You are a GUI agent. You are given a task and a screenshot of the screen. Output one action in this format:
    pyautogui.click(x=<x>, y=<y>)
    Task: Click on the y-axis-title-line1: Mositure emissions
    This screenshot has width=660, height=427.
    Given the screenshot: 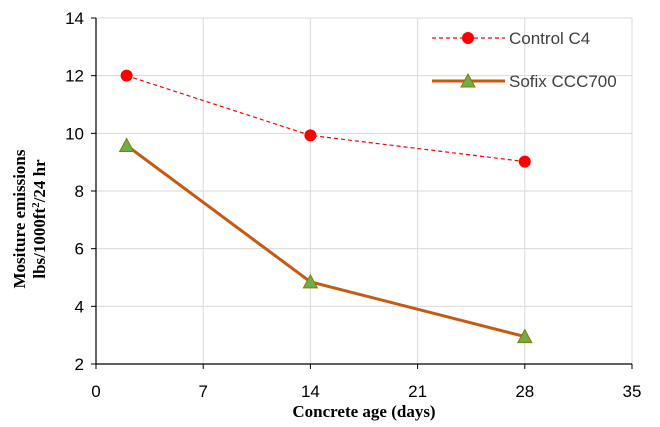 What is the action you would take?
    pyautogui.click(x=19, y=218)
    